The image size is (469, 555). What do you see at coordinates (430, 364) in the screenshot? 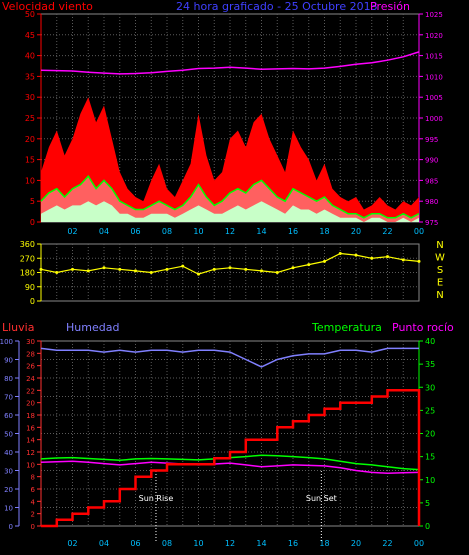
I see `y-temperature-tick-label: 35` at bounding box center [430, 364].